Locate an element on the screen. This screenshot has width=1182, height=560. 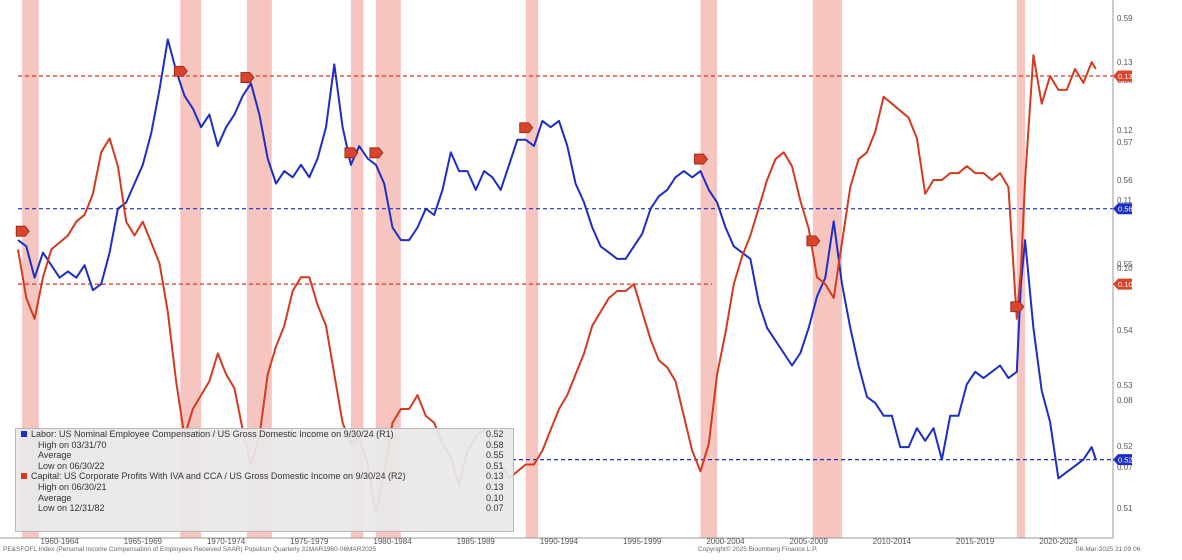
right-axis-tick-label: 0.53 is located at coordinates (1125, 385).